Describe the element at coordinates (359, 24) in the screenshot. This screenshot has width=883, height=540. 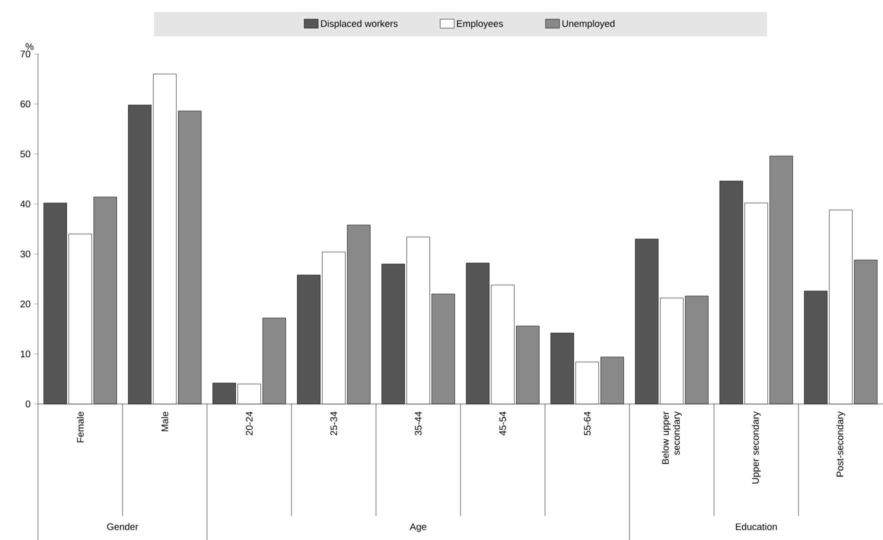
I see `legend-label: Displaced workers` at that location.